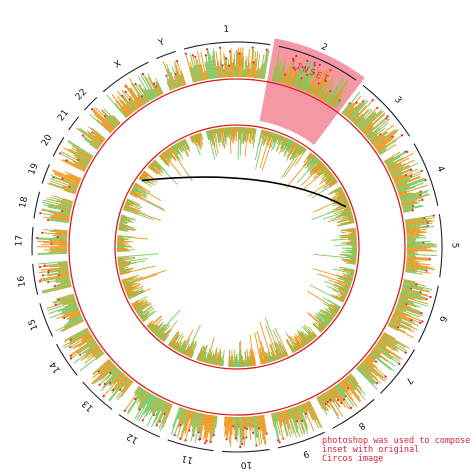 The height and width of the screenshot is (474, 474). I want to click on chr-label-16: 16, so click(22, 281).